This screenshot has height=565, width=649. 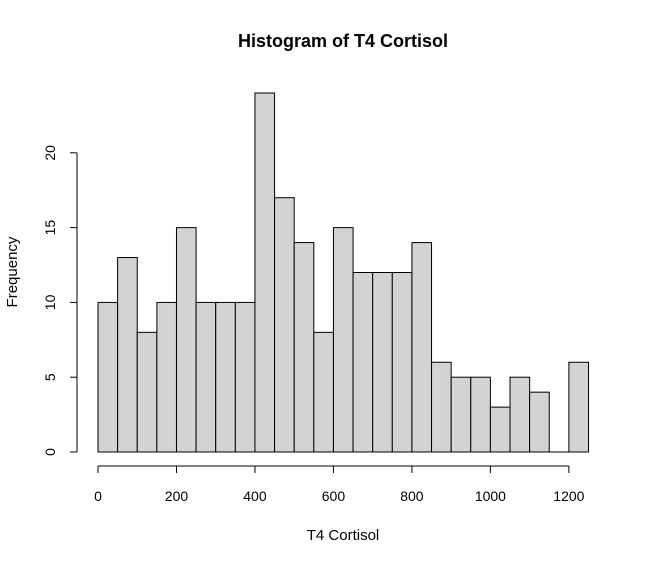 What do you see at coordinates (50, 377) in the screenshot?
I see `y-tick-label: 5` at bounding box center [50, 377].